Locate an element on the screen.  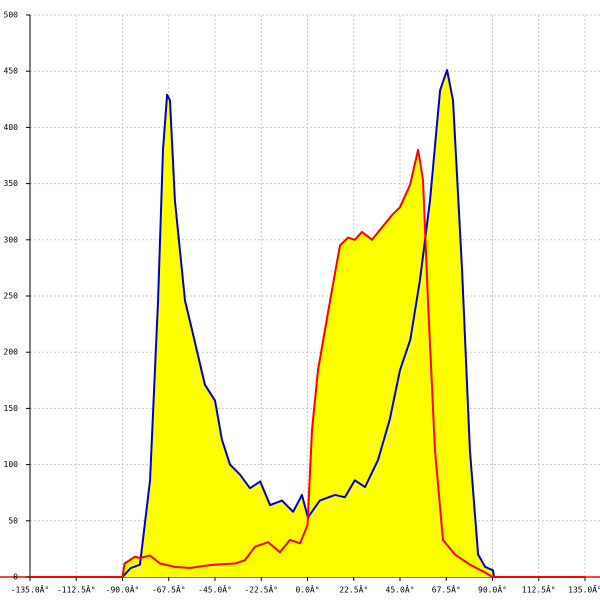
y-tick-label: 450 is located at coordinates (11, 71).